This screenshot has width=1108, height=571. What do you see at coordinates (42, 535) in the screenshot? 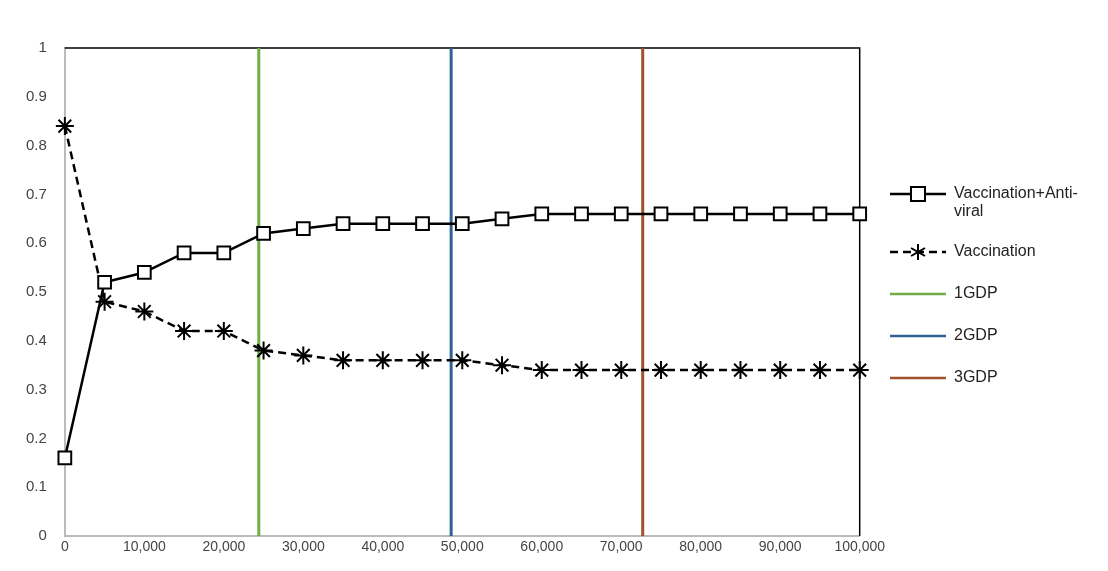
I see `y-tick-label: 0` at bounding box center [42, 535].